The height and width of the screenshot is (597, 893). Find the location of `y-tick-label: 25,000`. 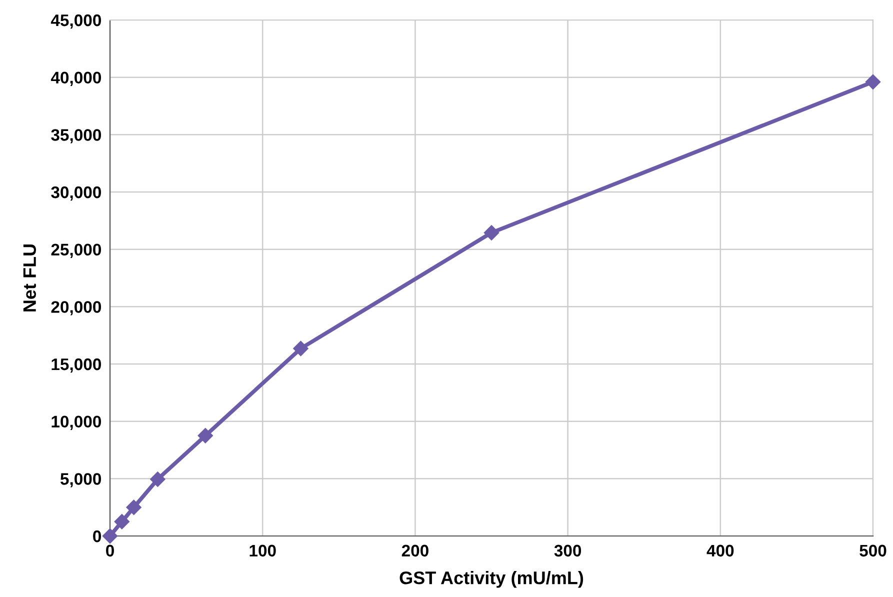

y-tick-label: 25,000 is located at coordinates (76, 251).